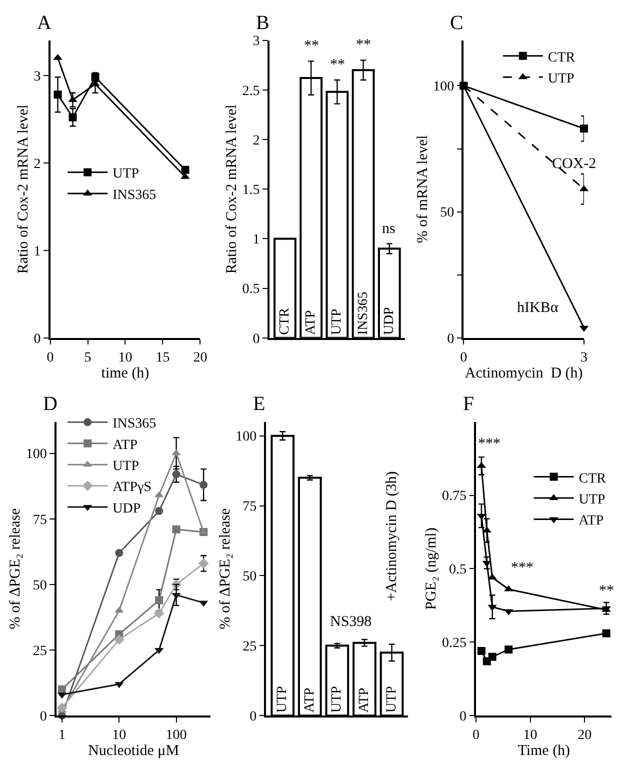  Describe the element at coordinates (125, 373) in the screenshot. I see `x-axis-title: time (h)` at that location.